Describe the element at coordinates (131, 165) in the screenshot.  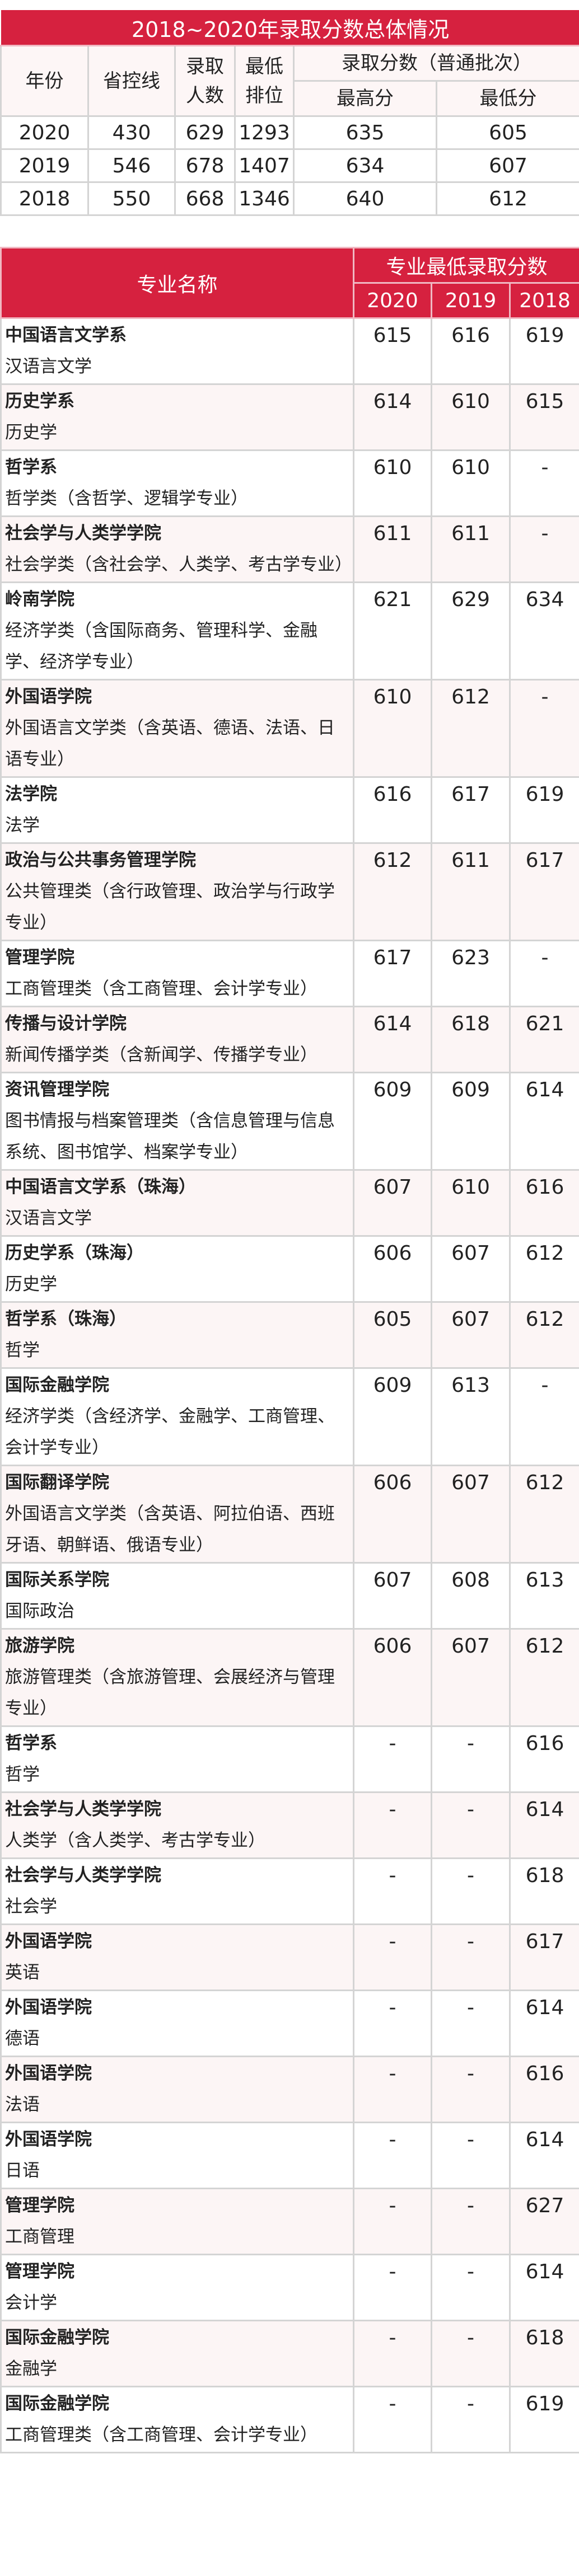
I see `cell-control-line: 546` at that location.